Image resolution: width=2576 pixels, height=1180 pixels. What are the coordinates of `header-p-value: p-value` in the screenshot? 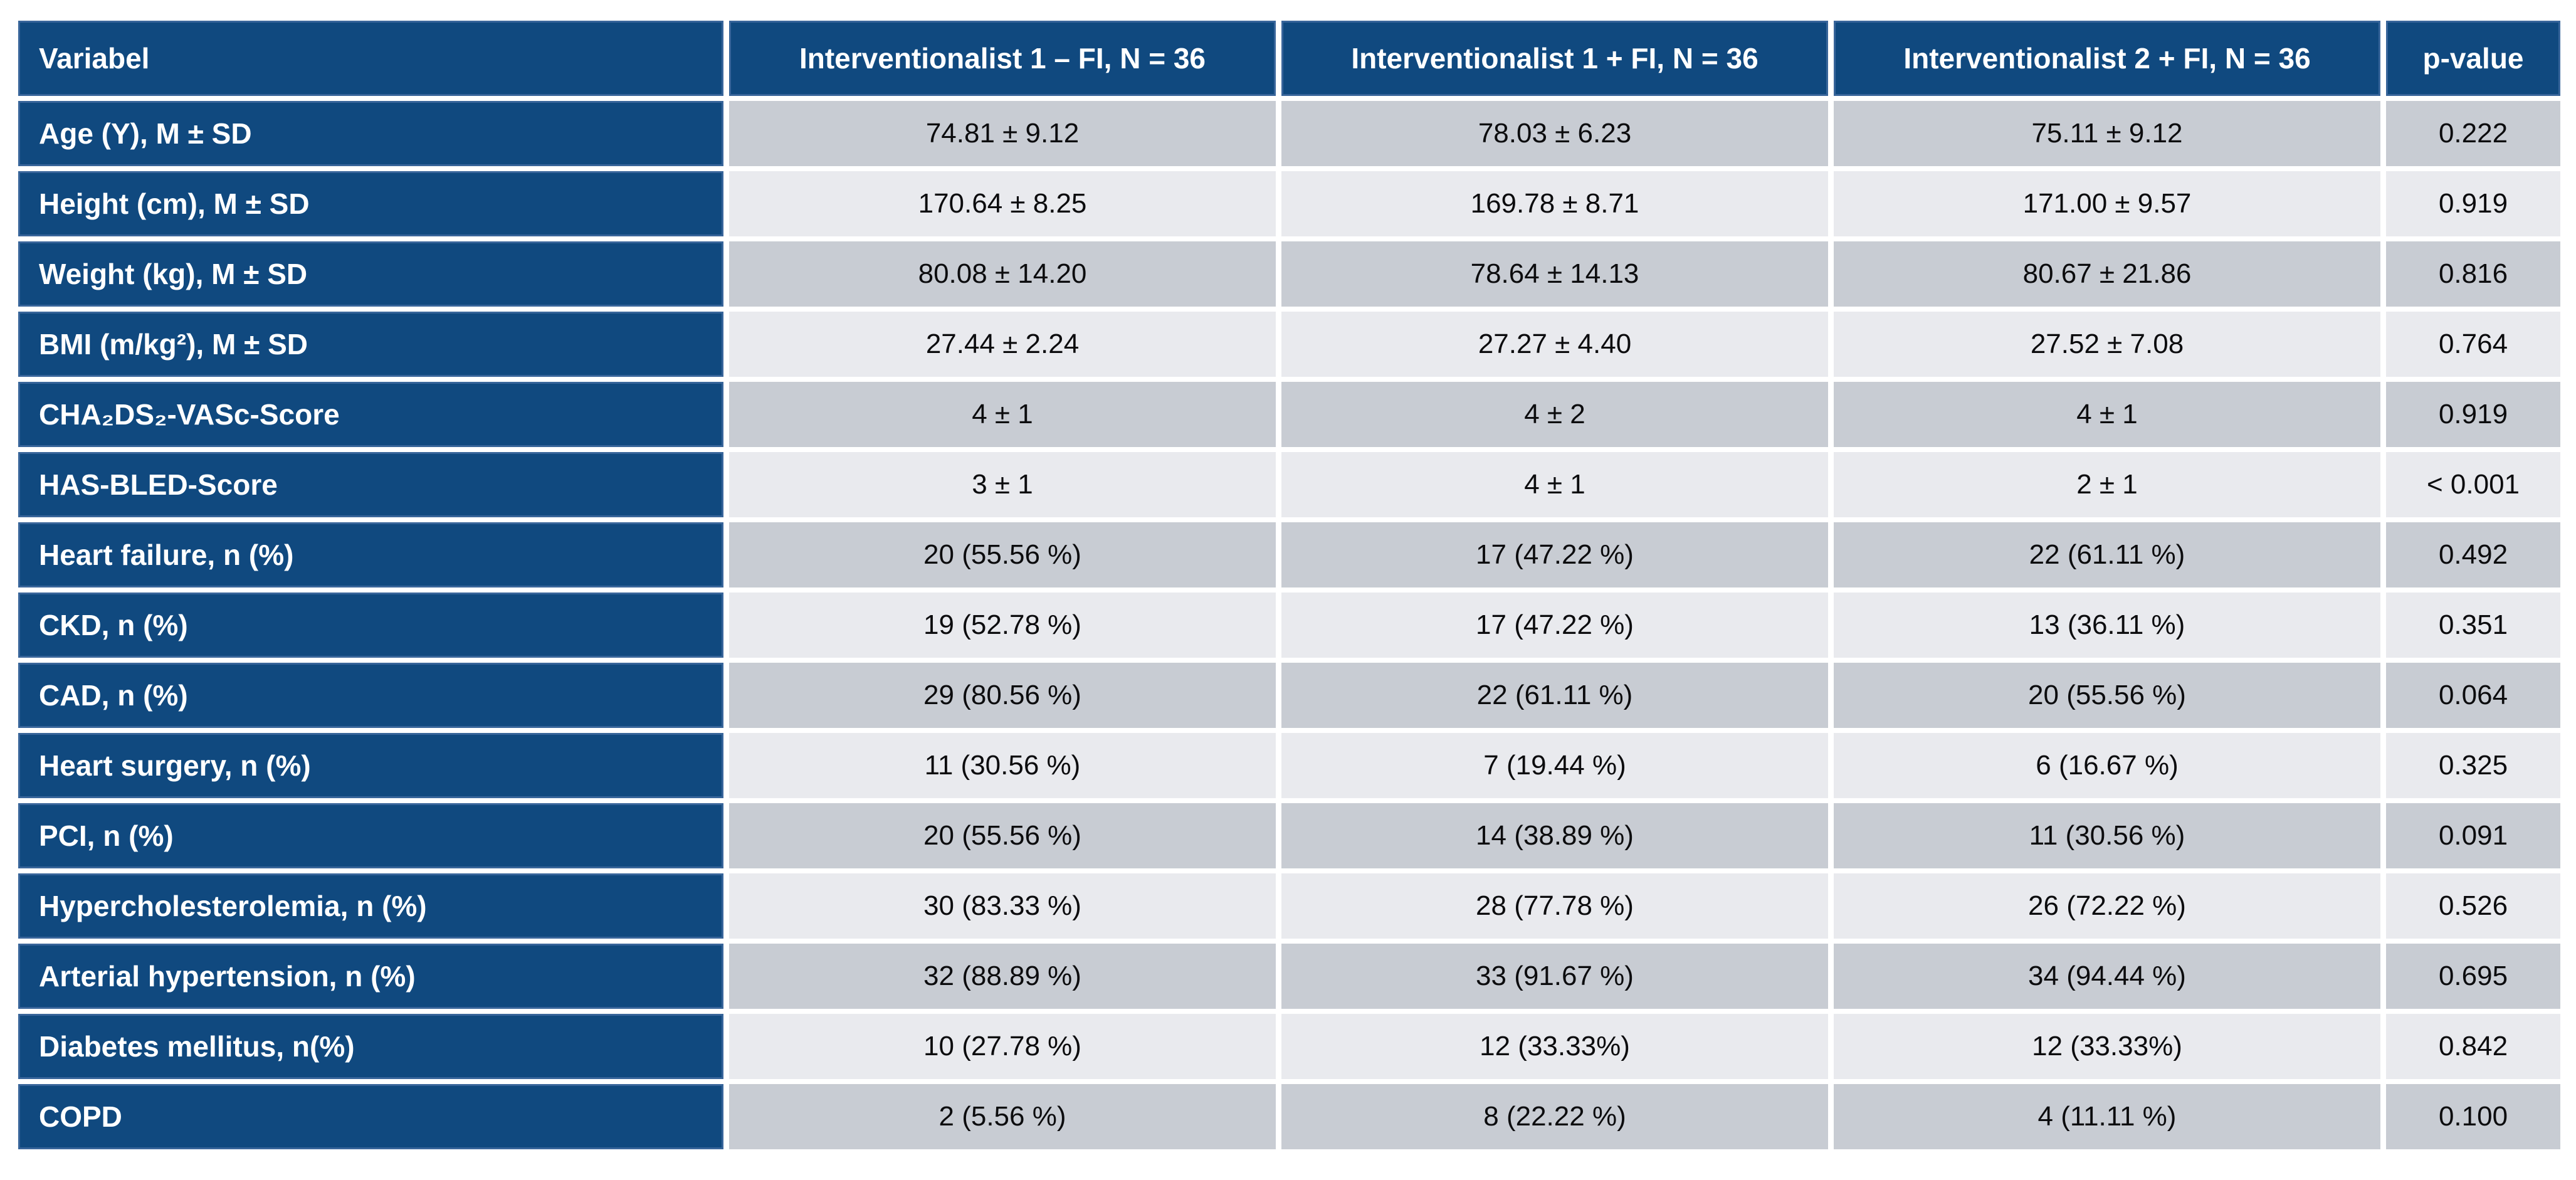 It's located at (2473, 58).